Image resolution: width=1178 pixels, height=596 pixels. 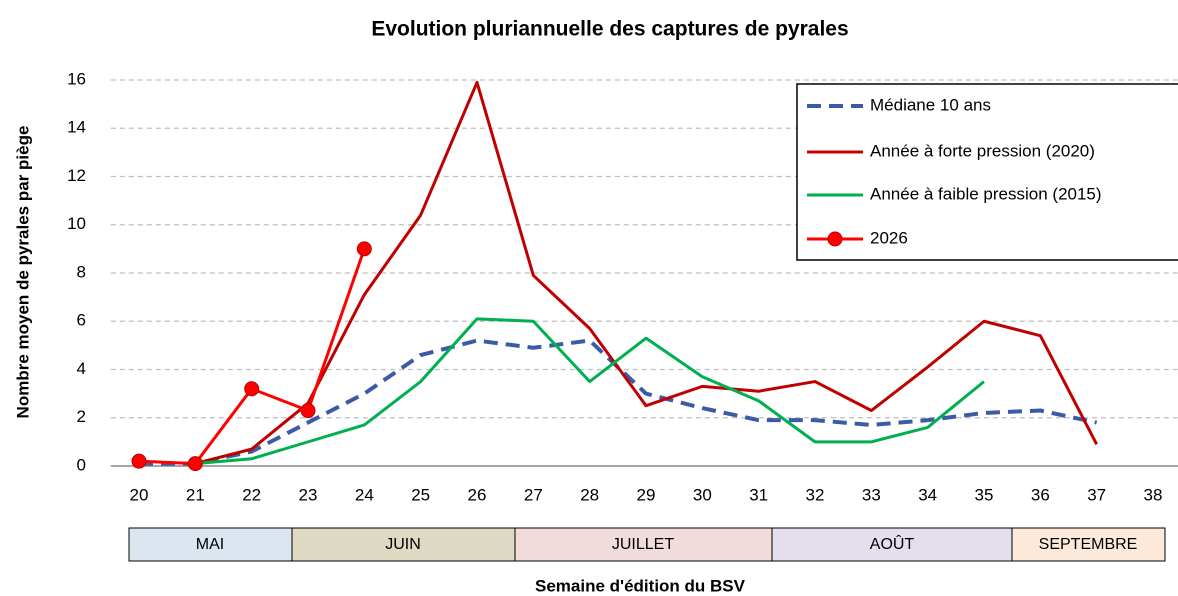 I want to click on x-tick-label: 24, so click(x=364, y=494).